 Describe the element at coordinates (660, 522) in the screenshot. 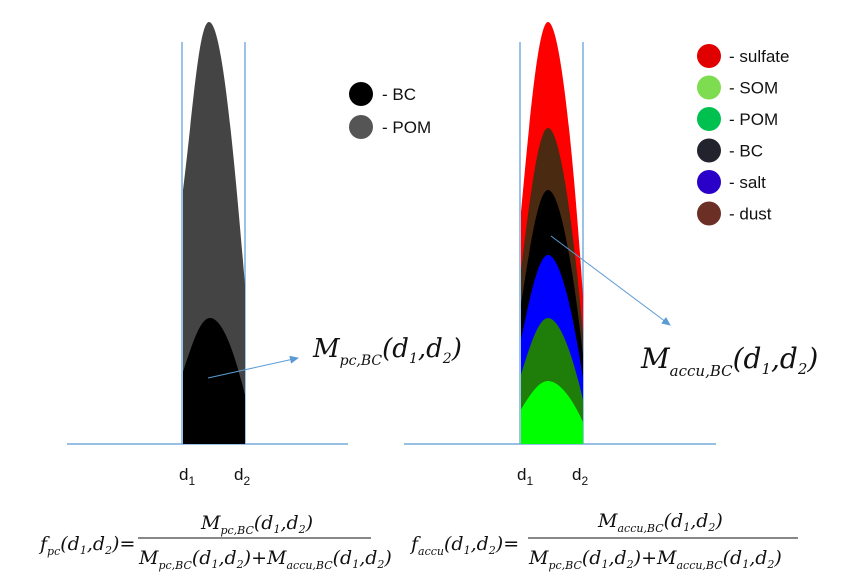

I see `right-eq-numerator: Maccu,BC(d1,d2)` at that location.